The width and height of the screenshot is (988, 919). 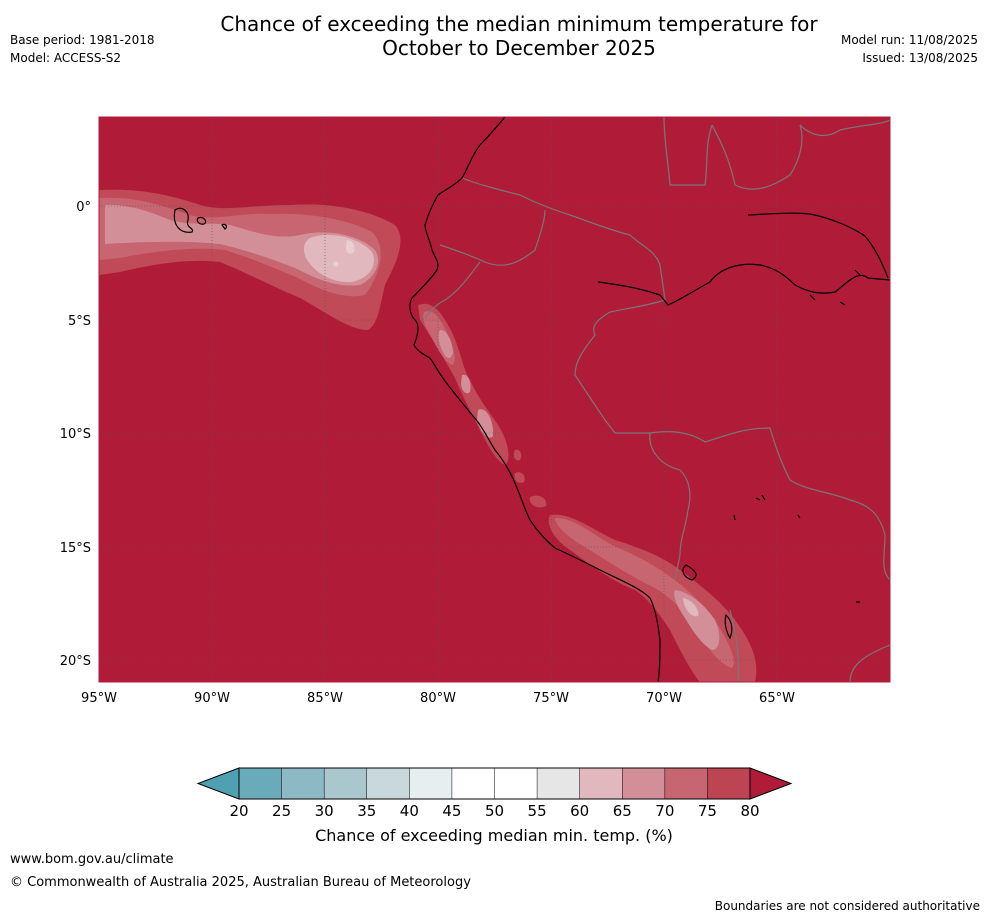 What do you see at coordinates (519, 477) in the screenshot?
I see `contour-70-small2` at bounding box center [519, 477].